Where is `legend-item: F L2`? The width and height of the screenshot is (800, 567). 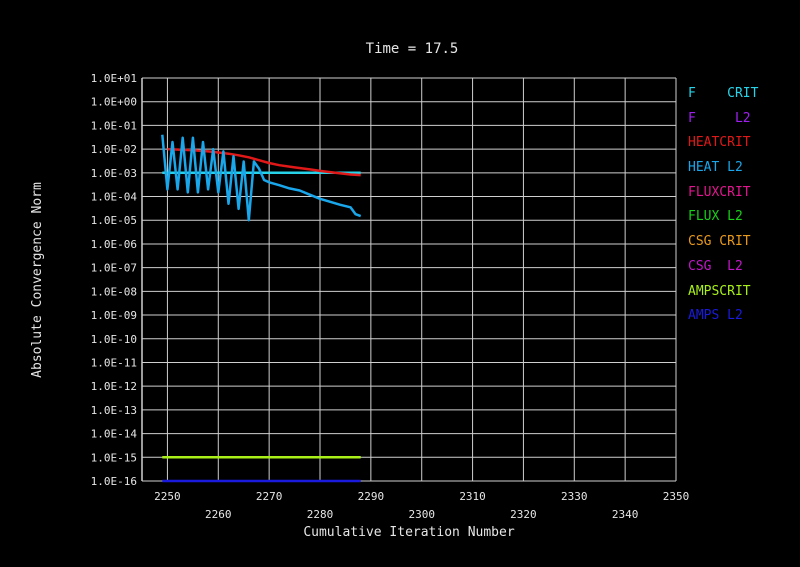
legend-item: F L2 is located at coordinates (719, 118).